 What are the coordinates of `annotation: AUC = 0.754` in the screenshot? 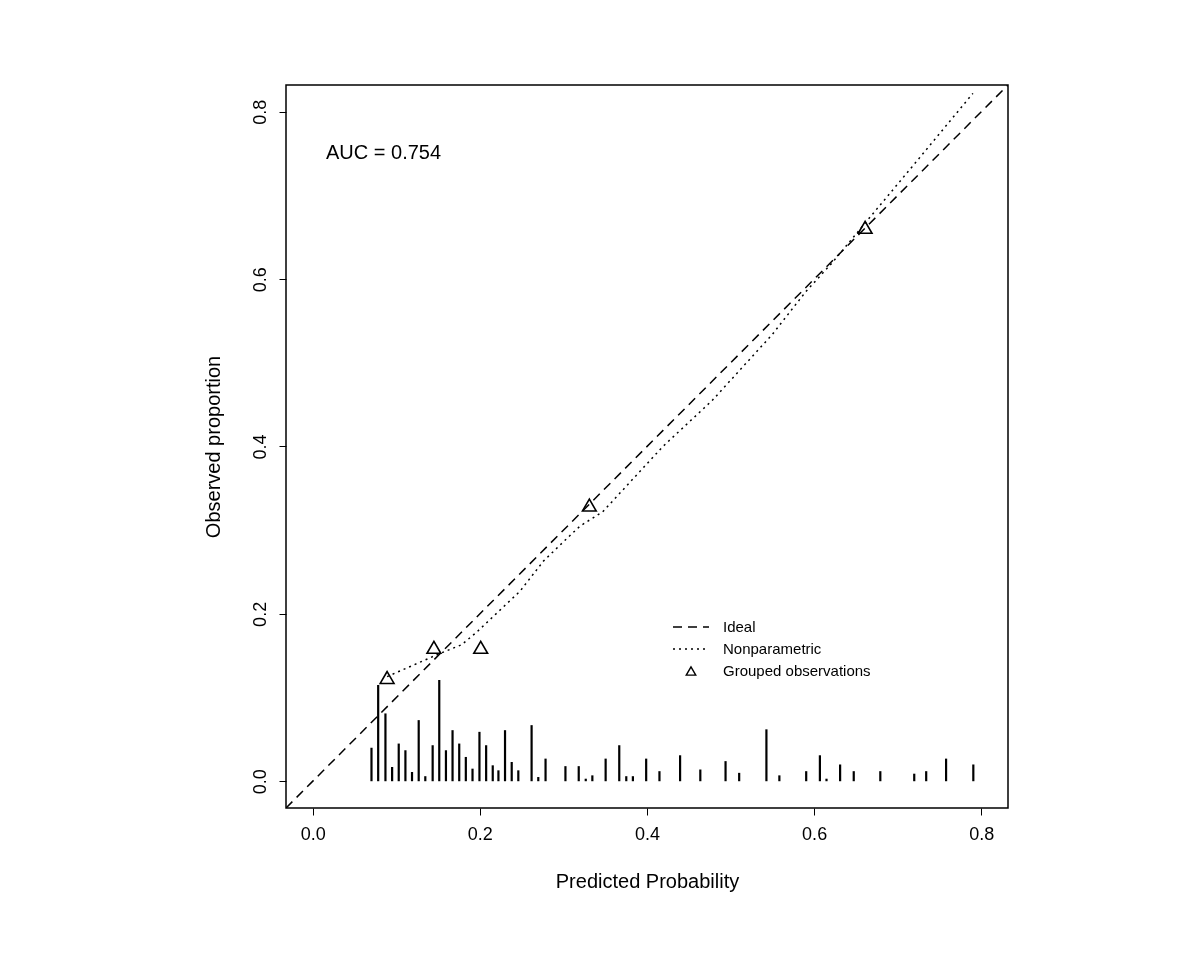 It's located at (384, 152).